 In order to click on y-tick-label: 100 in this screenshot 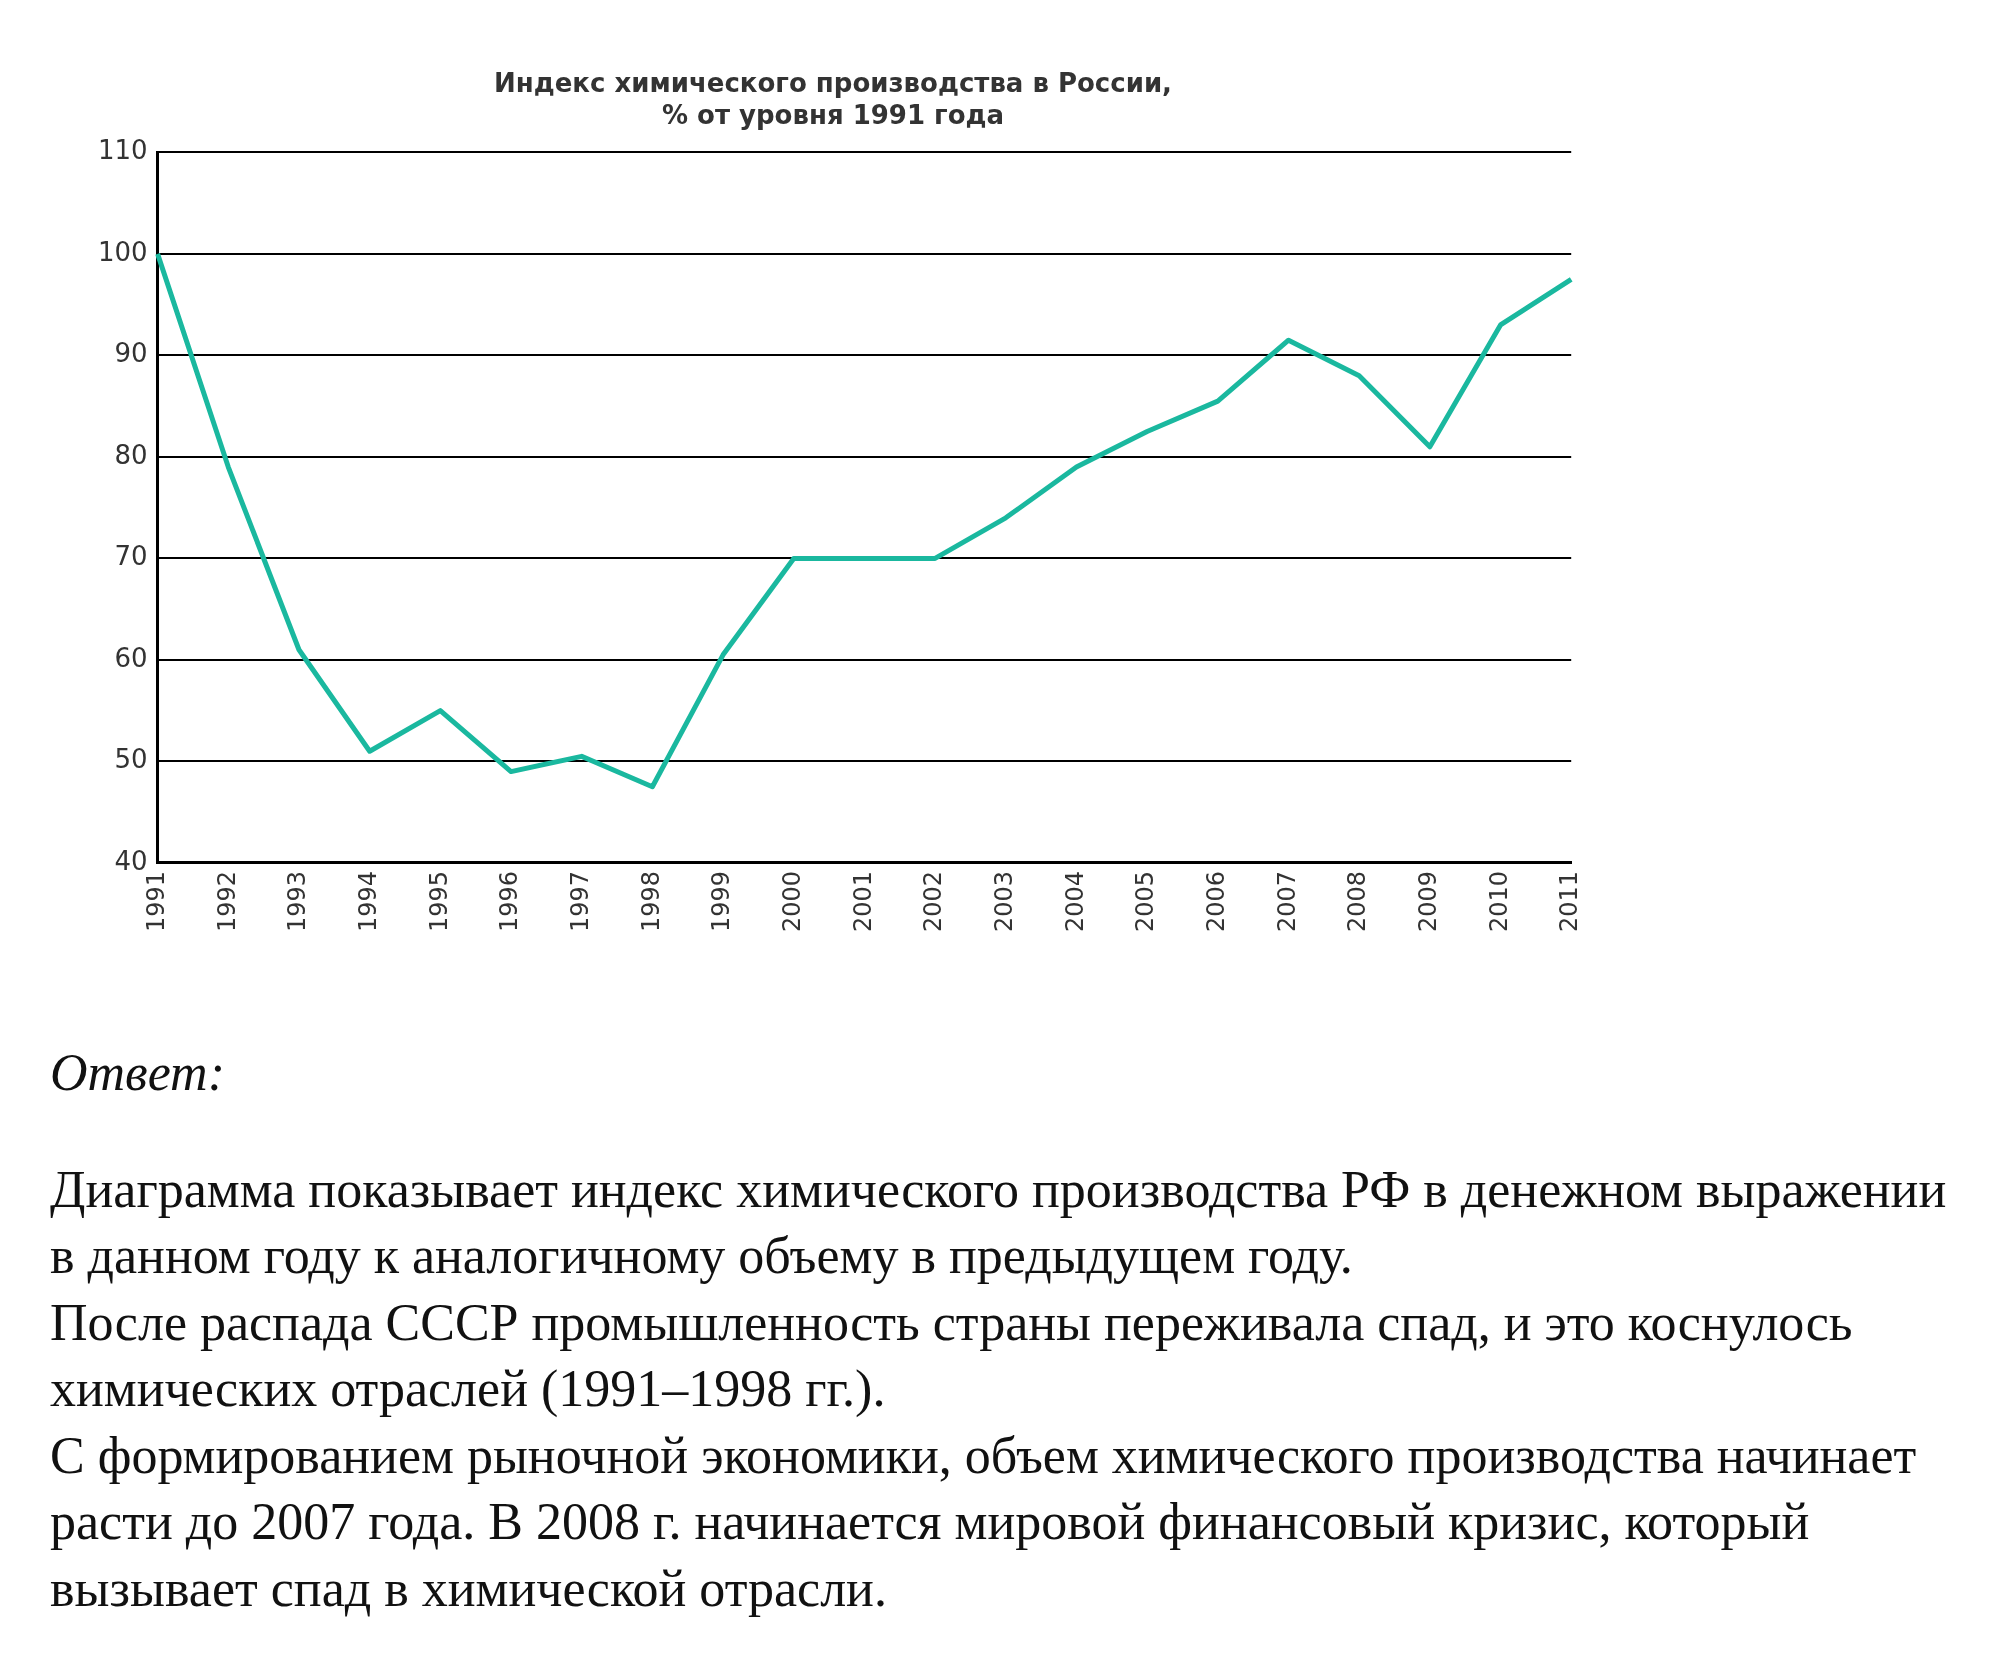, I will do `click(122, 251)`.